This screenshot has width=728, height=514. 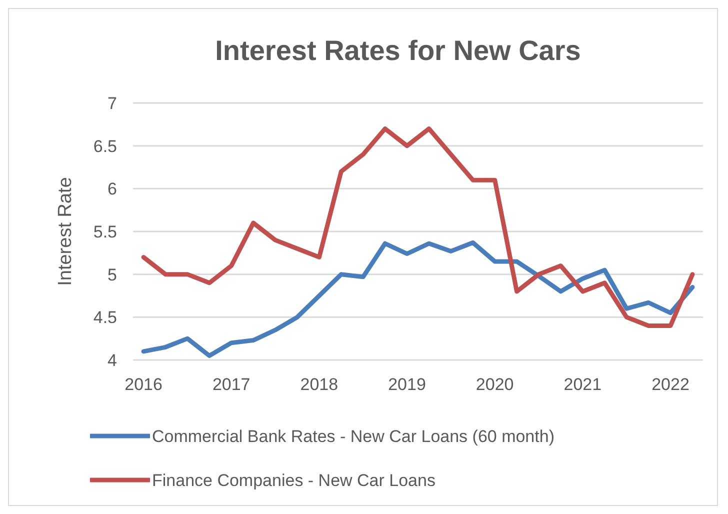 I want to click on y-tick-label: 7, so click(x=112, y=103).